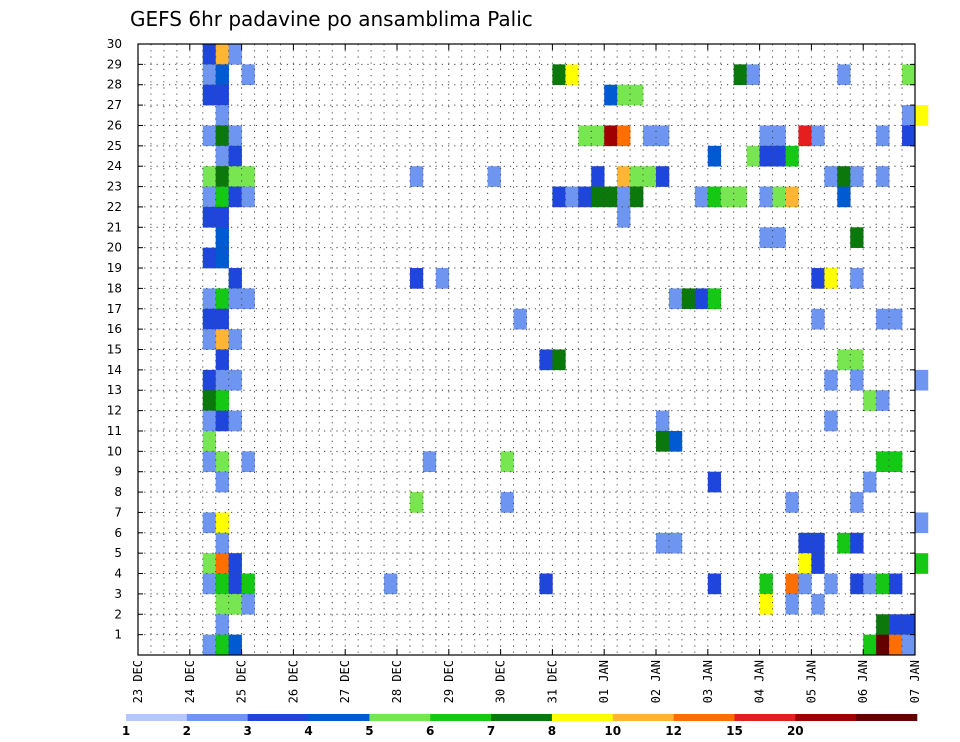 Image resolution: width=960 pixels, height=742 pixels. I want to click on y-tick-label: 1, so click(118, 635).